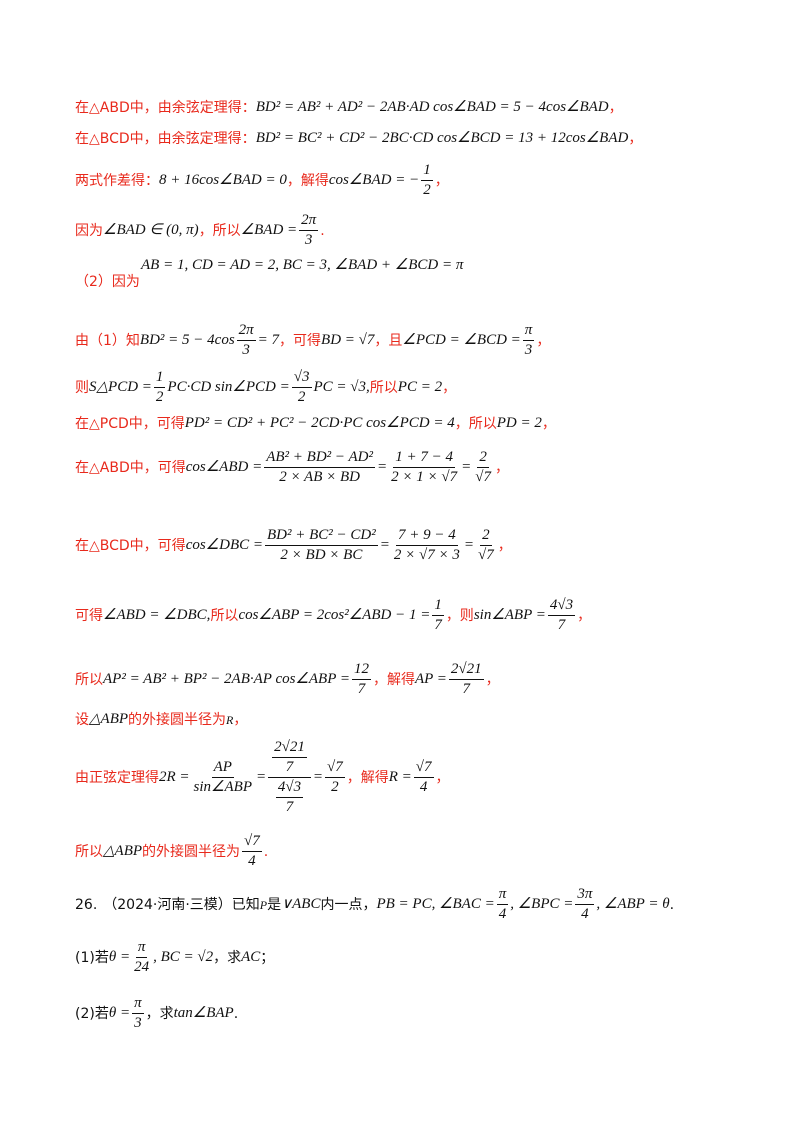 This screenshot has width=800, height=1132. I want to click on solution-line-5: （2）因为, so click(417, 282).